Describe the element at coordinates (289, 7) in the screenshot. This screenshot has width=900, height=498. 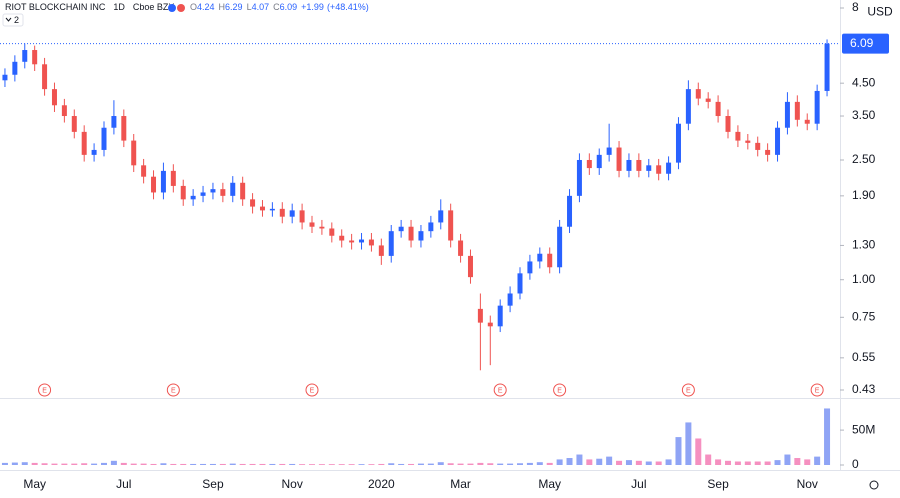
I see `ohlc-value: 6.09` at that location.